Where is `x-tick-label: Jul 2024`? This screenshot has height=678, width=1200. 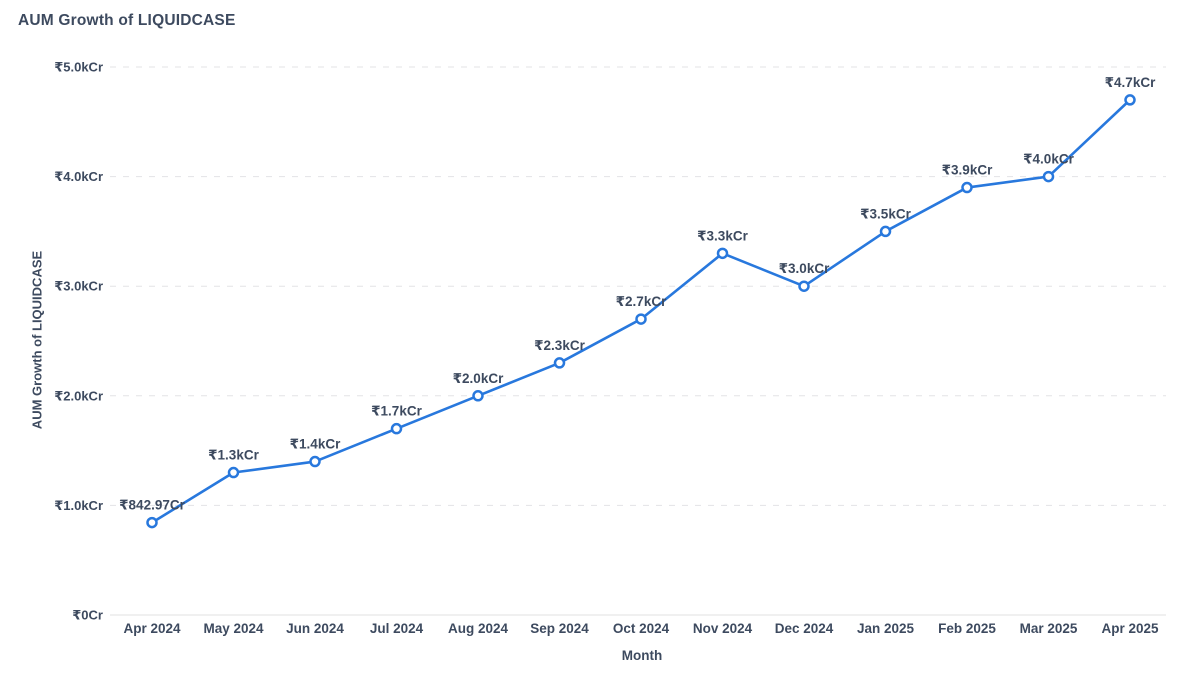 x-tick-label: Jul 2024 is located at coordinates (397, 628).